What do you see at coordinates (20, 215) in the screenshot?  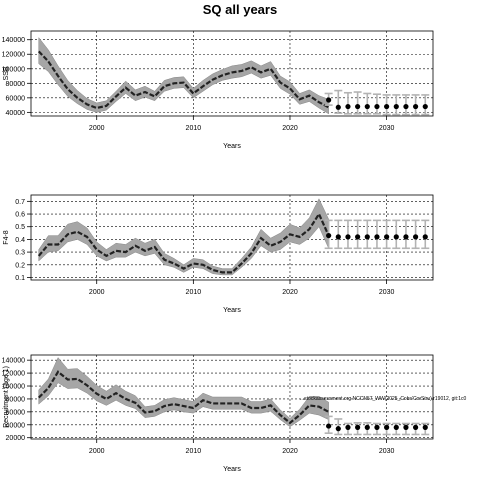 I see `y-tick-label: 0.6` at bounding box center [20, 215].